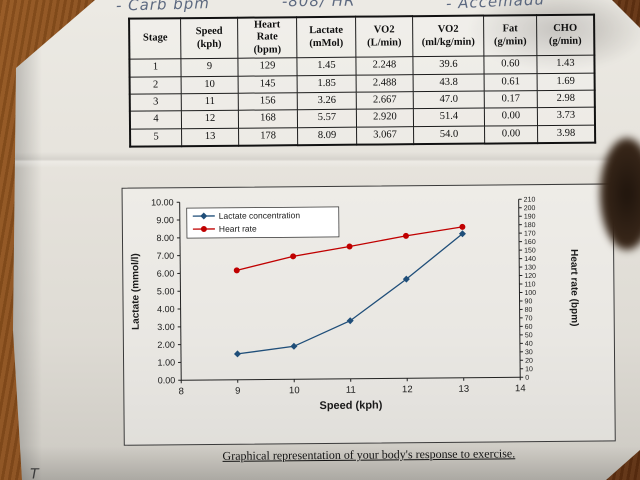  Describe the element at coordinates (210, 84) in the screenshot. I see `table-cell: 10` at that location.